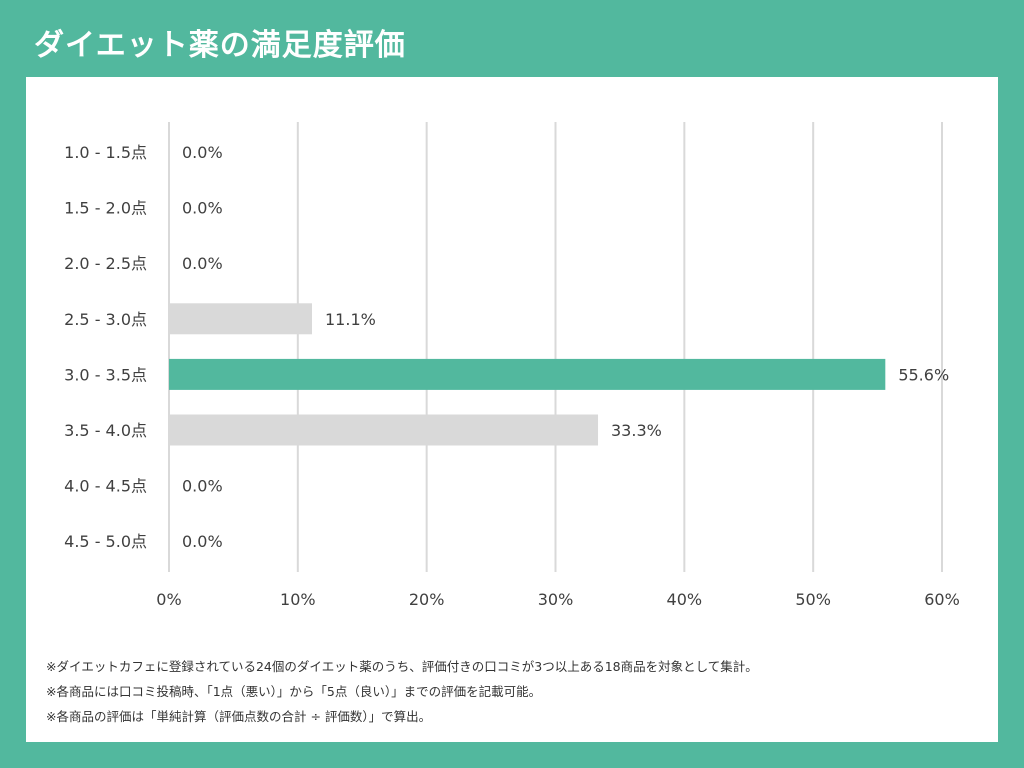 This screenshot has width=1024, height=768. Describe the element at coordinates (105, 319) in the screenshot. I see `category-label: 2.5 - 3.0点` at that location.